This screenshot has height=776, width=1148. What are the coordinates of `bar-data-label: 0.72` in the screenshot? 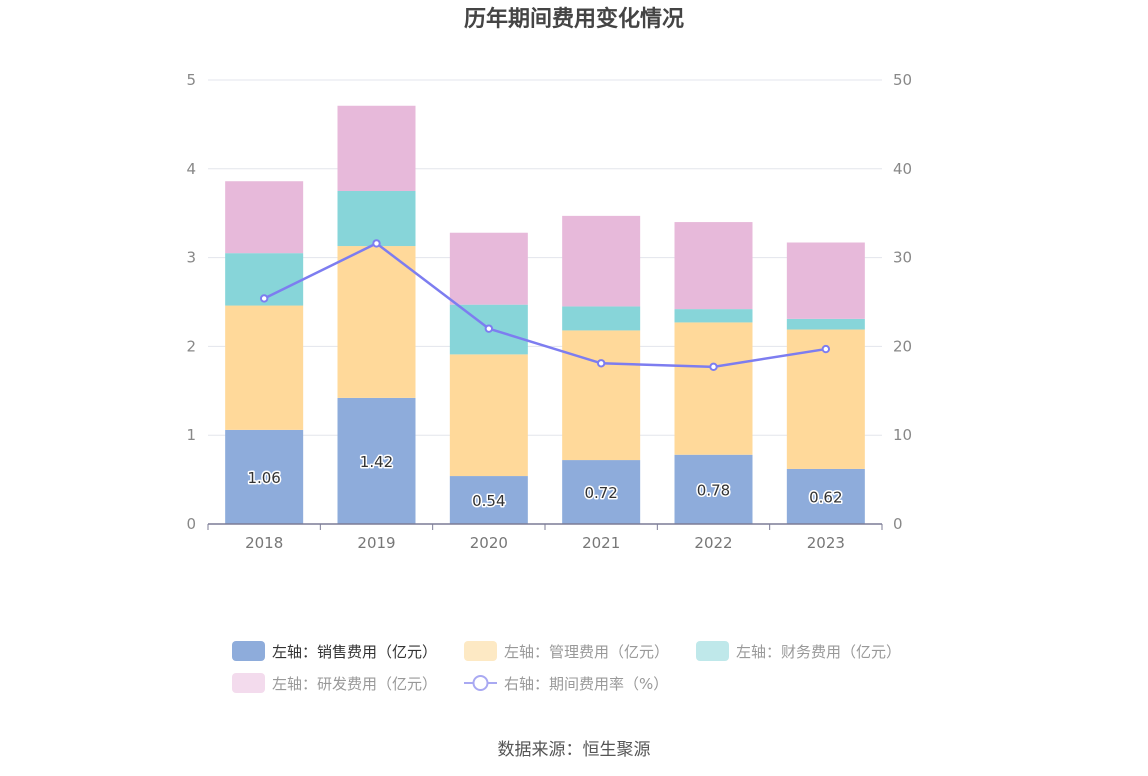 It's located at (600, 493).